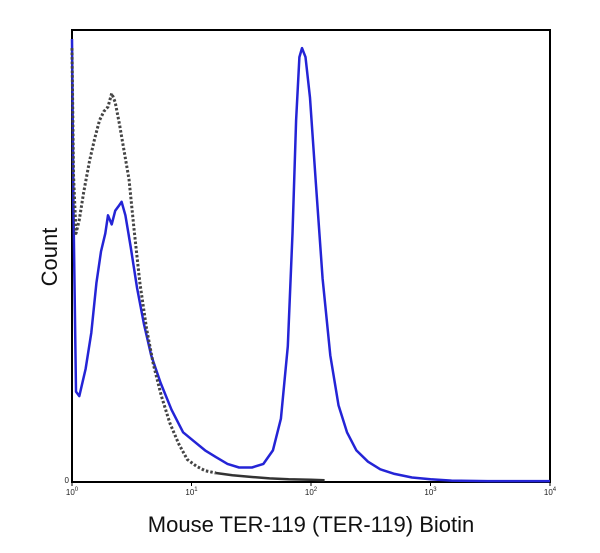  I want to click on x-tick-label: 10², so click(311, 492).